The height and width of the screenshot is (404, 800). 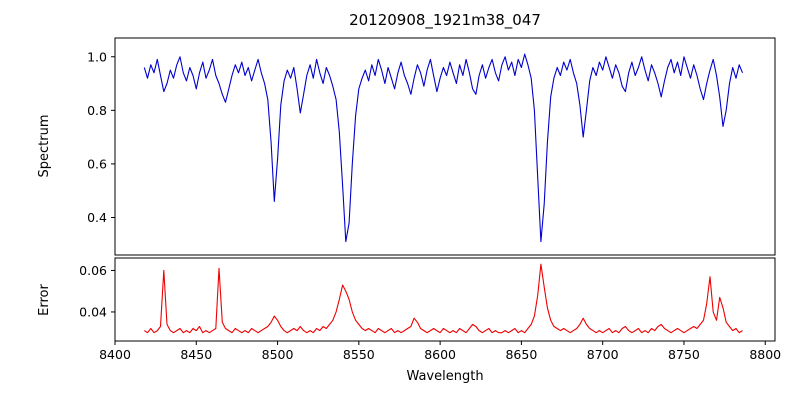 What do you see at coordinates (97, 110) in the screenshot?
I see `y-tick-label: 0.8` at bounding box center [97, 110].